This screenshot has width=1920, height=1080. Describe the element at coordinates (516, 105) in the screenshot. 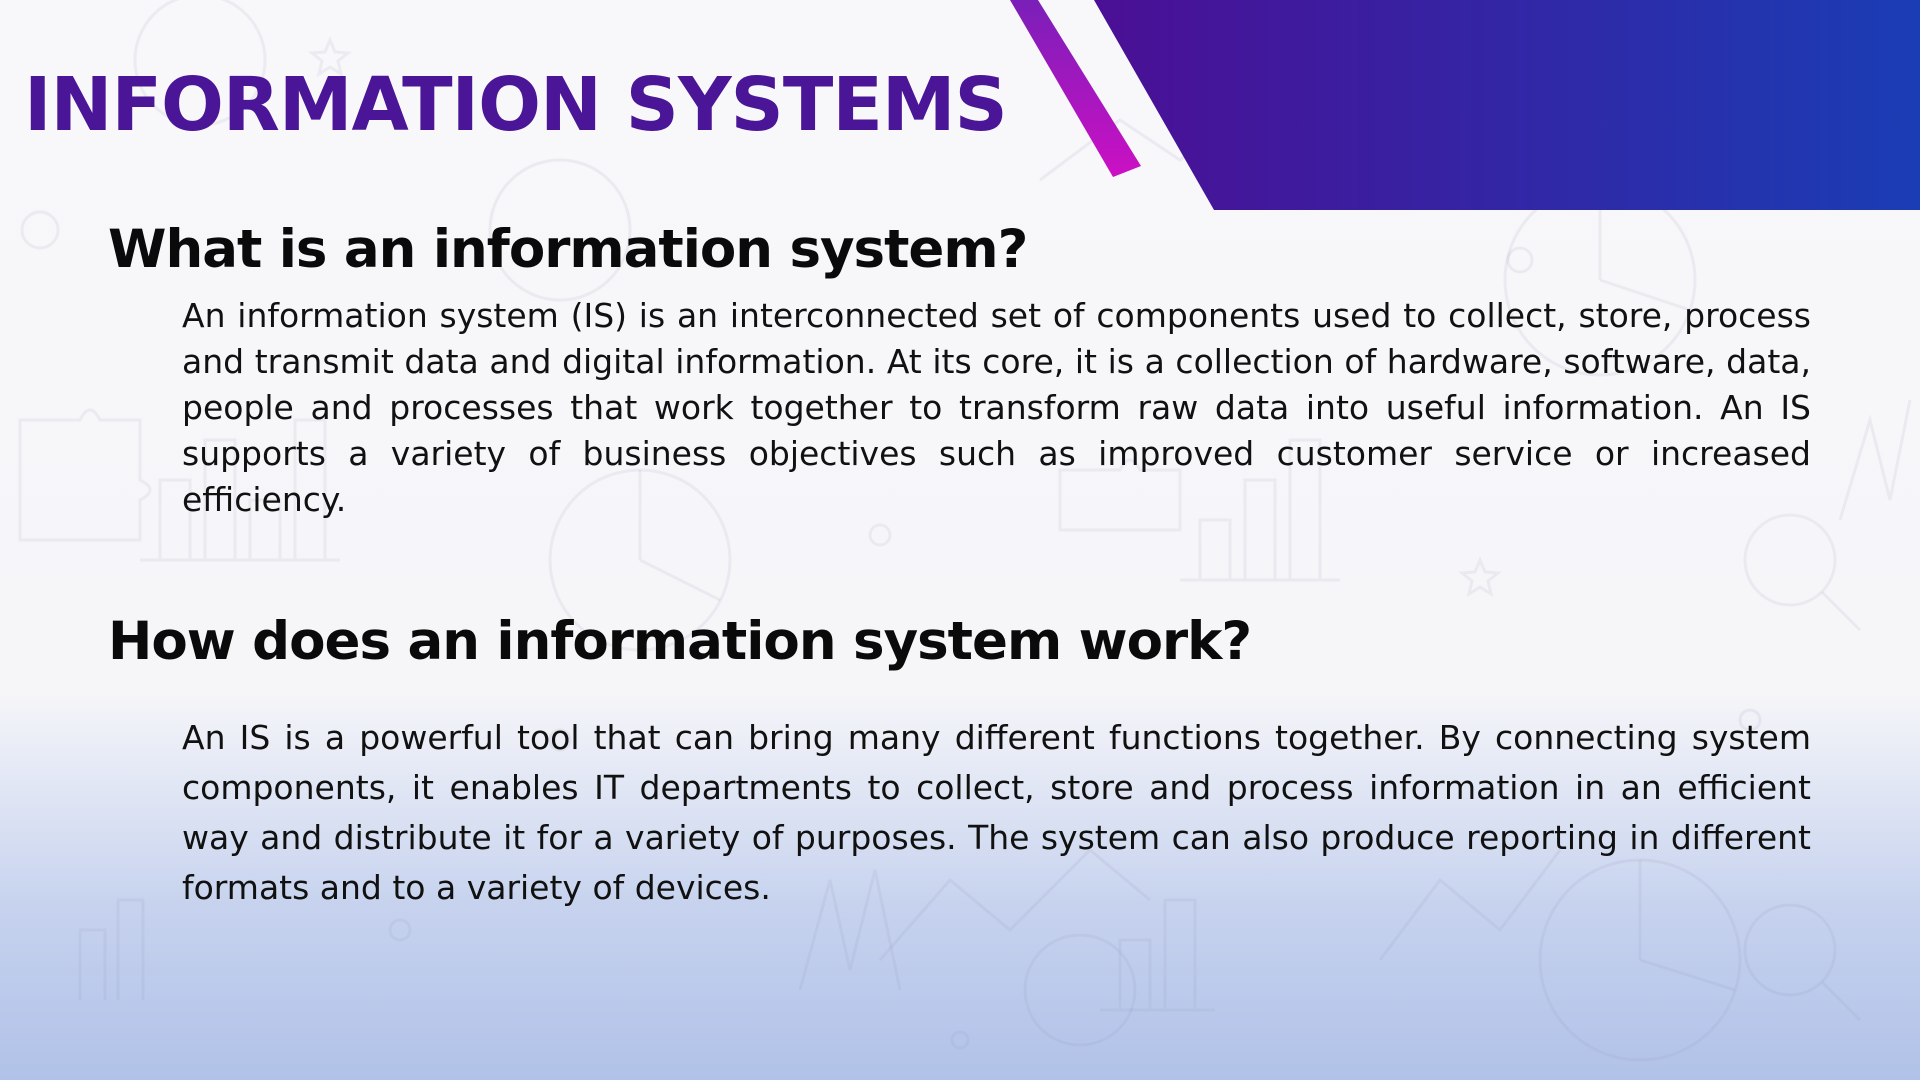

I see `page-title: INFORMATION SYSTEMS` at that location.